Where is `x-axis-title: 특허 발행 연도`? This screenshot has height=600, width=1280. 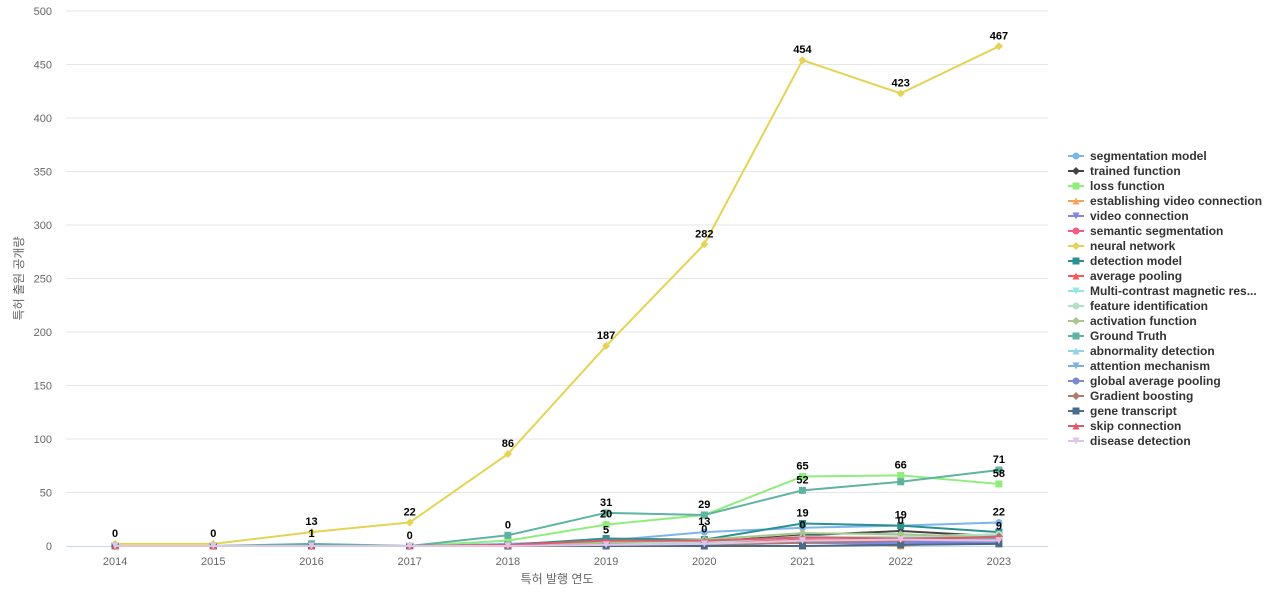
x-axis-title: 특허 발행 연도 is located at coordinates (557, 578).